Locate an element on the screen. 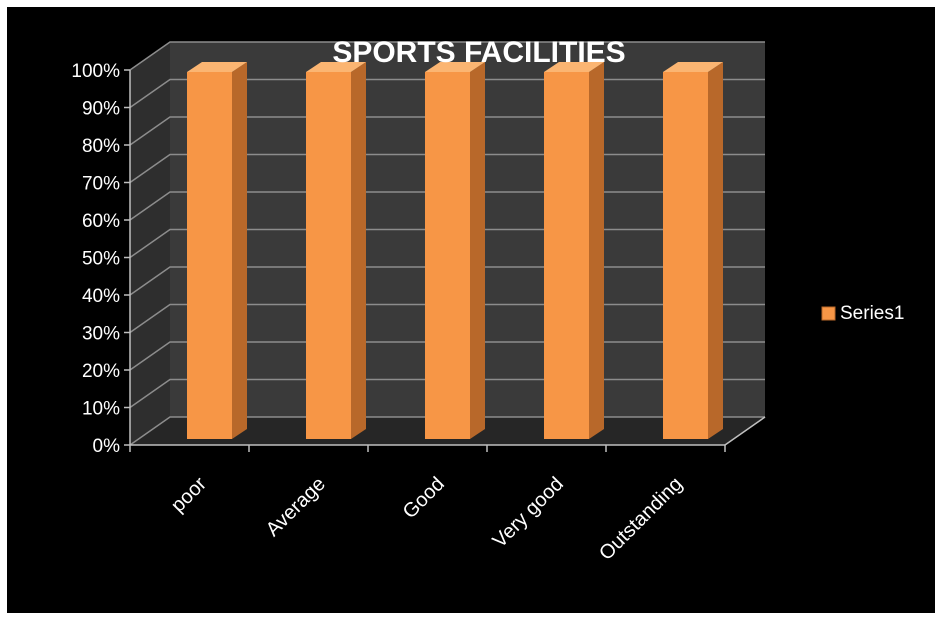 This screenshot has height=619, width=942. chart-title: SPORTS FACILITIES is located at coordinates (478, 52).